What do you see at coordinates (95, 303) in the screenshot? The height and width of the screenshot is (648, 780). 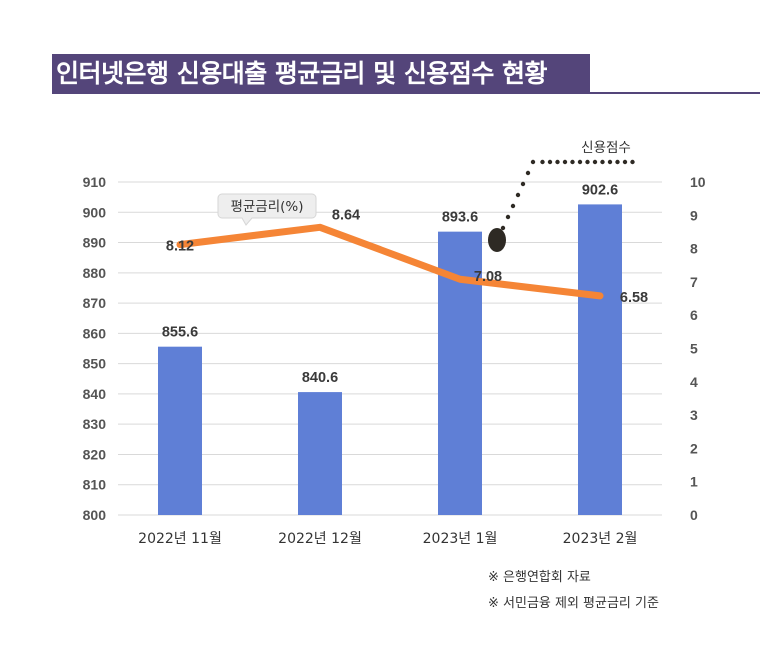 I see `left-axis-tick-label: 870` at bounding box center [95, 303].